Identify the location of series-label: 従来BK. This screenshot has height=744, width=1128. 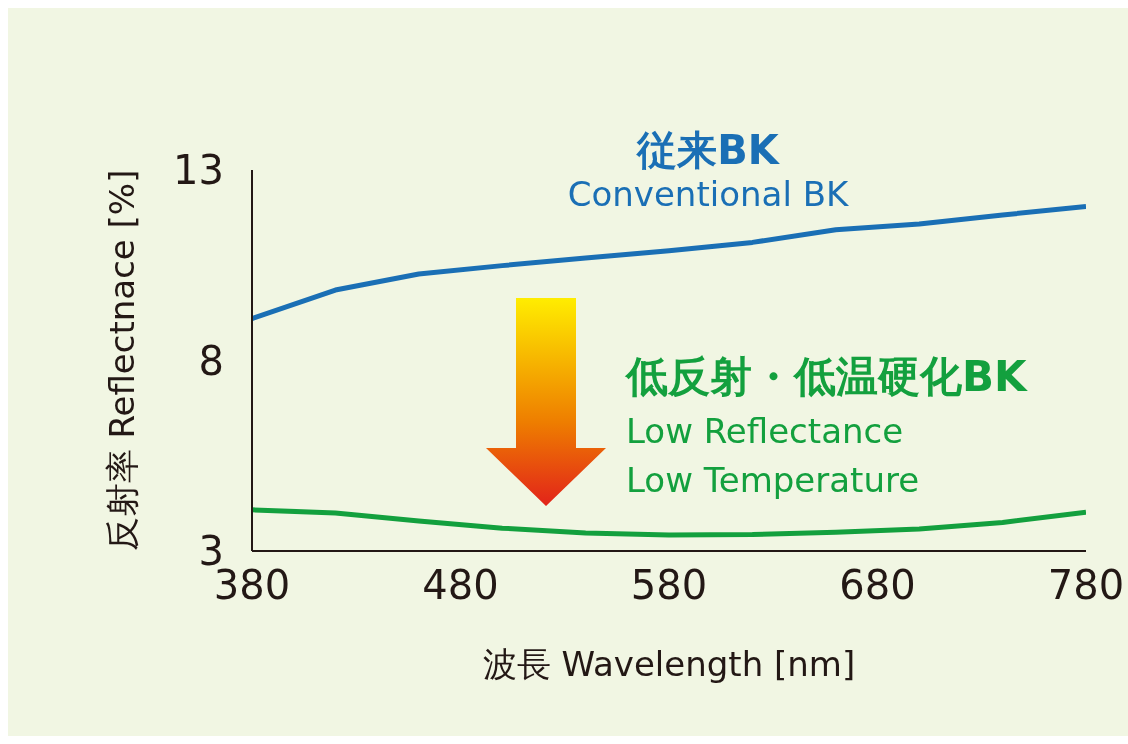
(708, 150).